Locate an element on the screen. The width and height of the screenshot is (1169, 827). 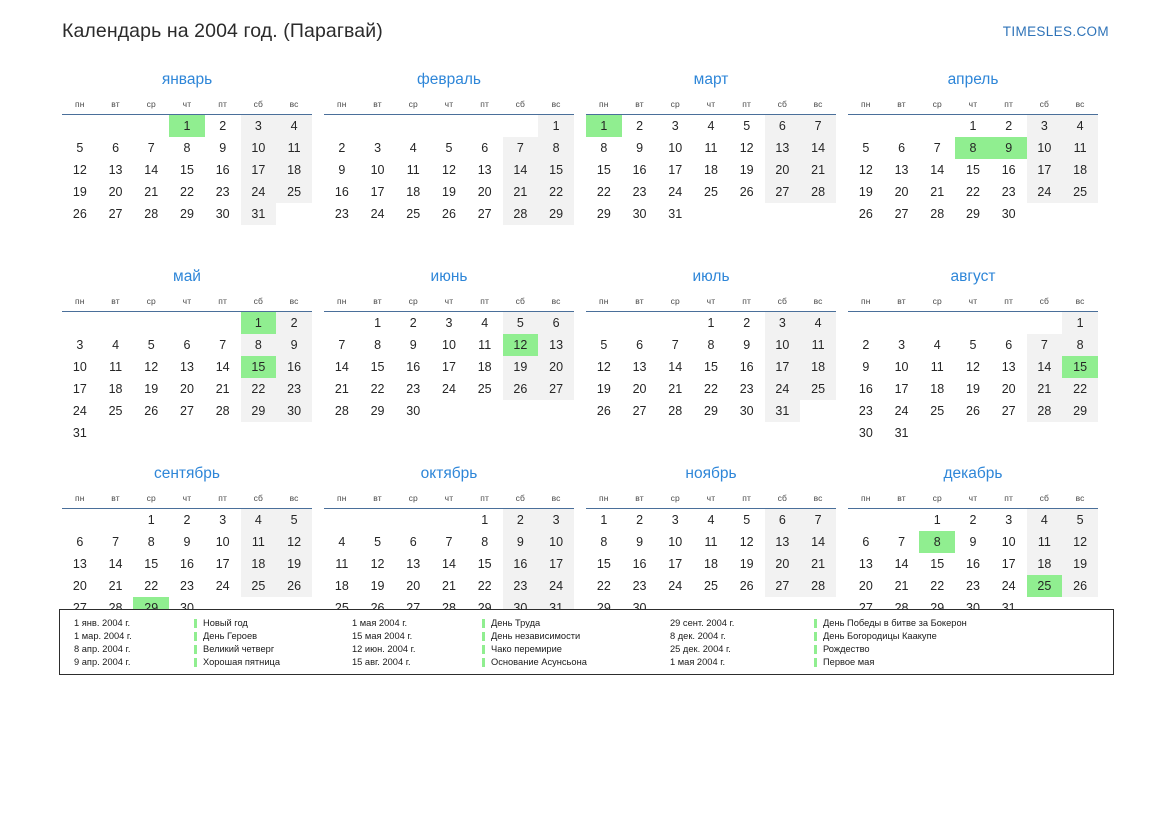
day-cell: 1 is located at coordinates (973, 125).